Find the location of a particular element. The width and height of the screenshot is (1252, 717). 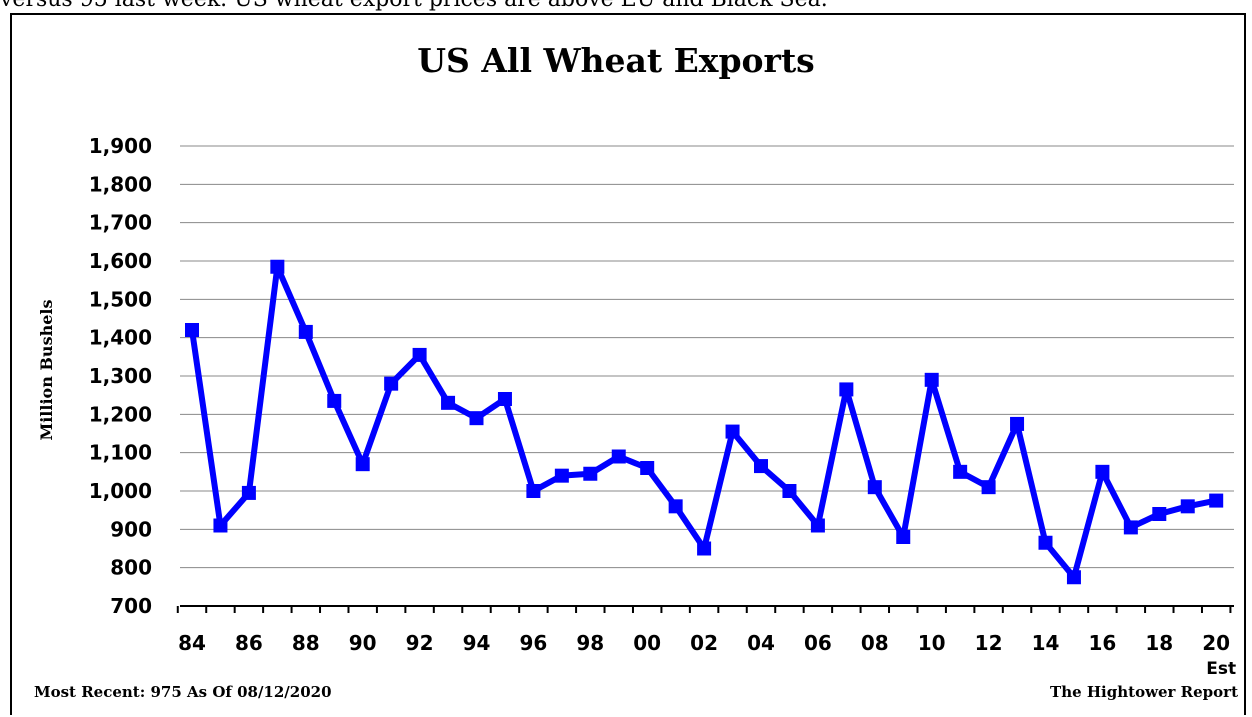

x-tick-label: 96 is located at coordinates (533, 643).